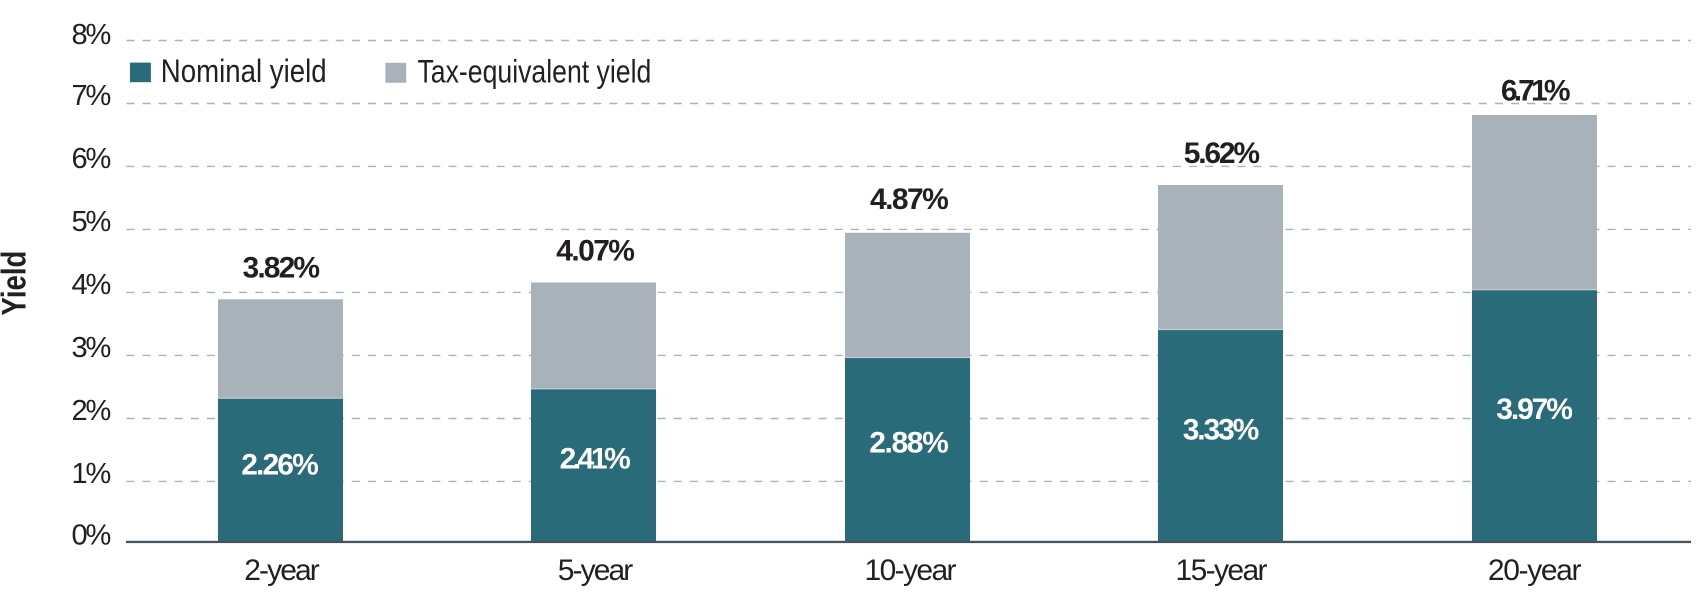 This screenshot has height=600, width=1700. Describe the element at coordinates (92, 348) in the screenshot. I see `svg-text: 3%` at that location.